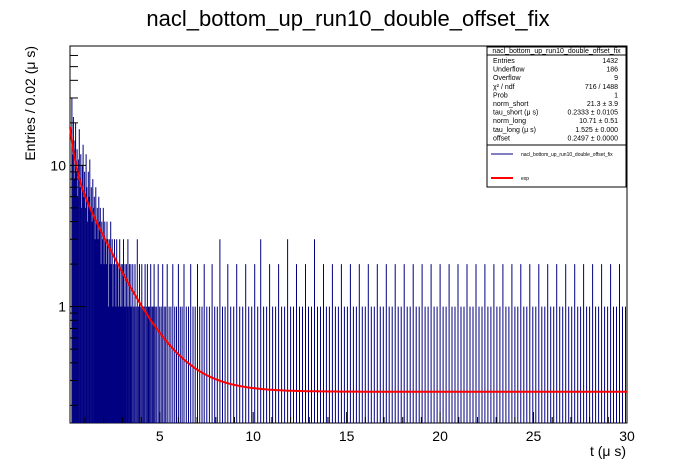 This screenshot has width=696, height=472. I want to click on stats-row-value: 1, so click(616, 95).